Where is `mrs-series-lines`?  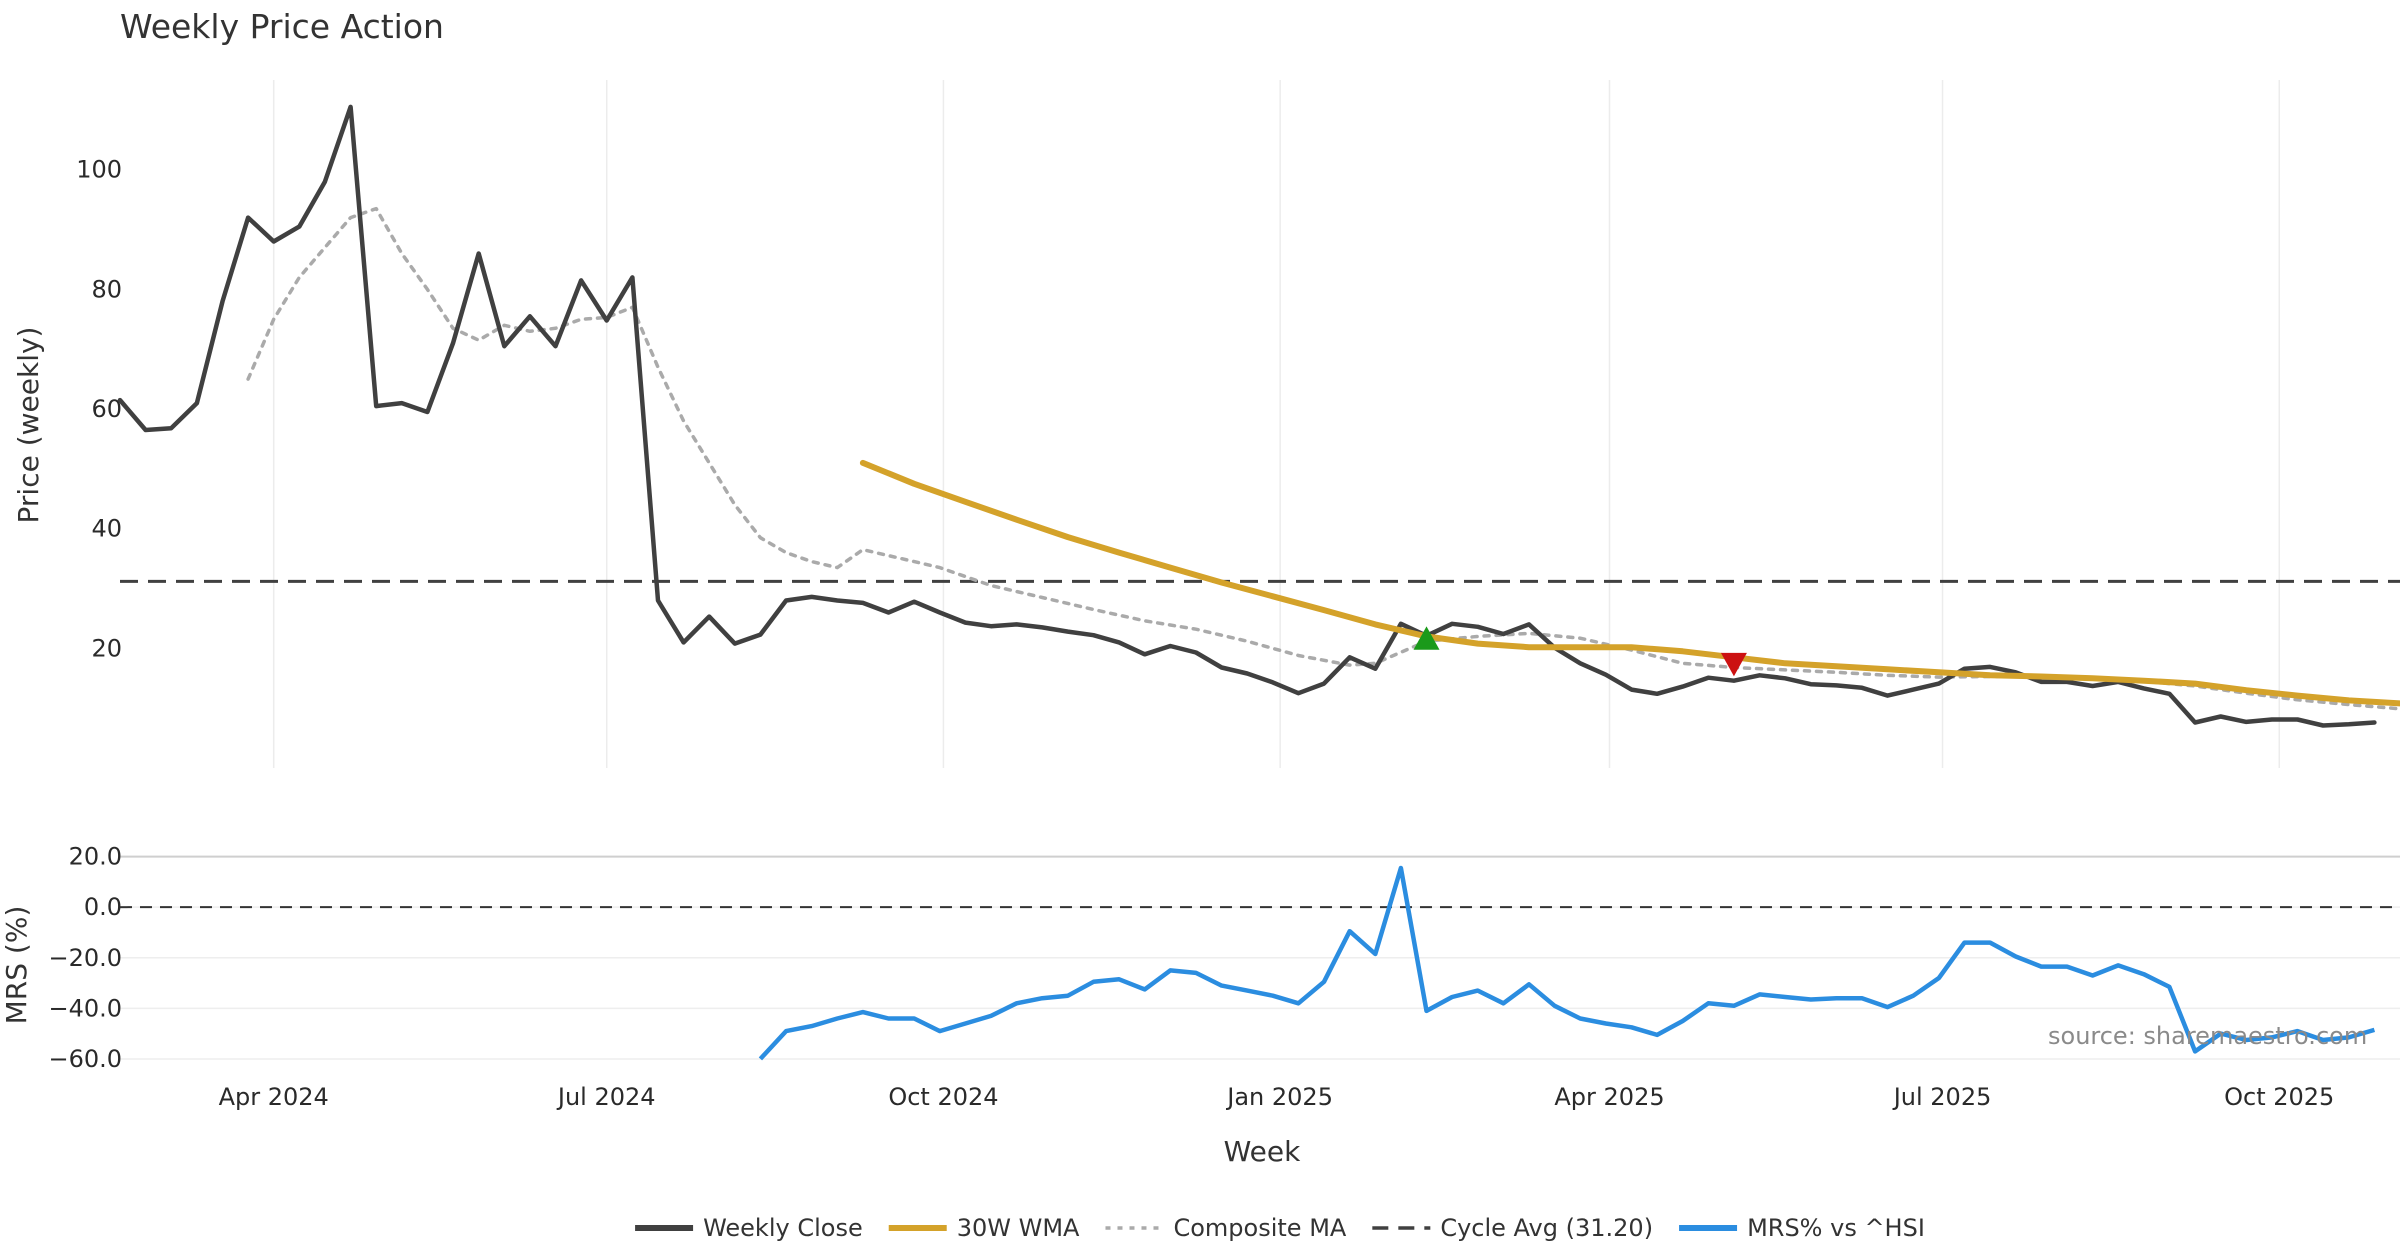 mrs-series-lines is located at coordinates (1567, 963).